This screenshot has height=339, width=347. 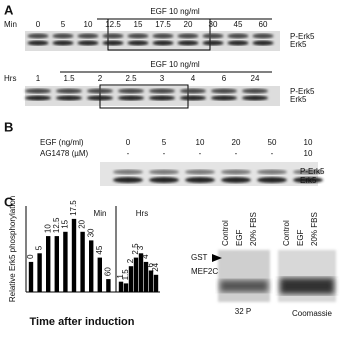 I want to click on bar-label: 2.5, so click(x=135, y=249).